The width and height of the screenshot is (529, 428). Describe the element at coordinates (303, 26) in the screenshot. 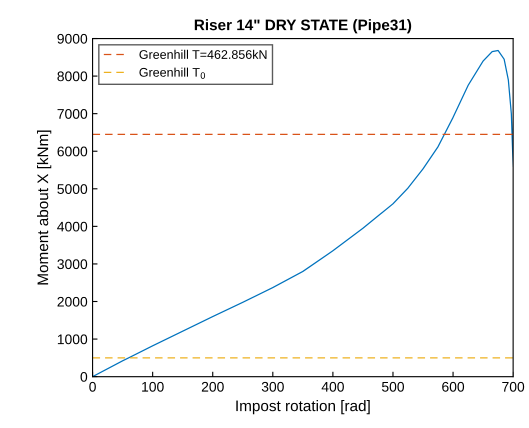

I see `chart-title: Riser 14" DRY STATE (Pipe31)` at that location.